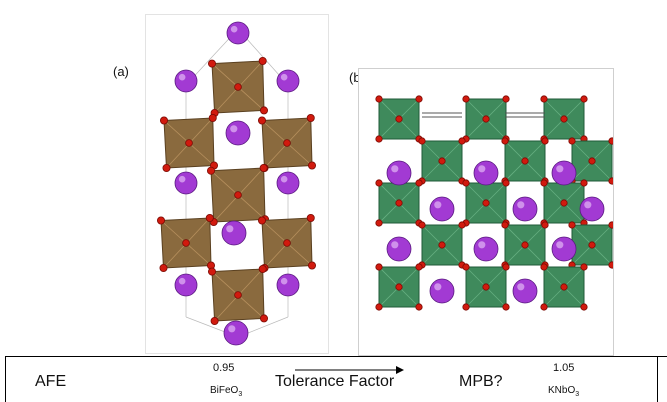 This screenshot has width=667, height=402. Describe the element at coordinates (481, 381) in the screenshot. I see `mpb-label: MPB?` at that location.